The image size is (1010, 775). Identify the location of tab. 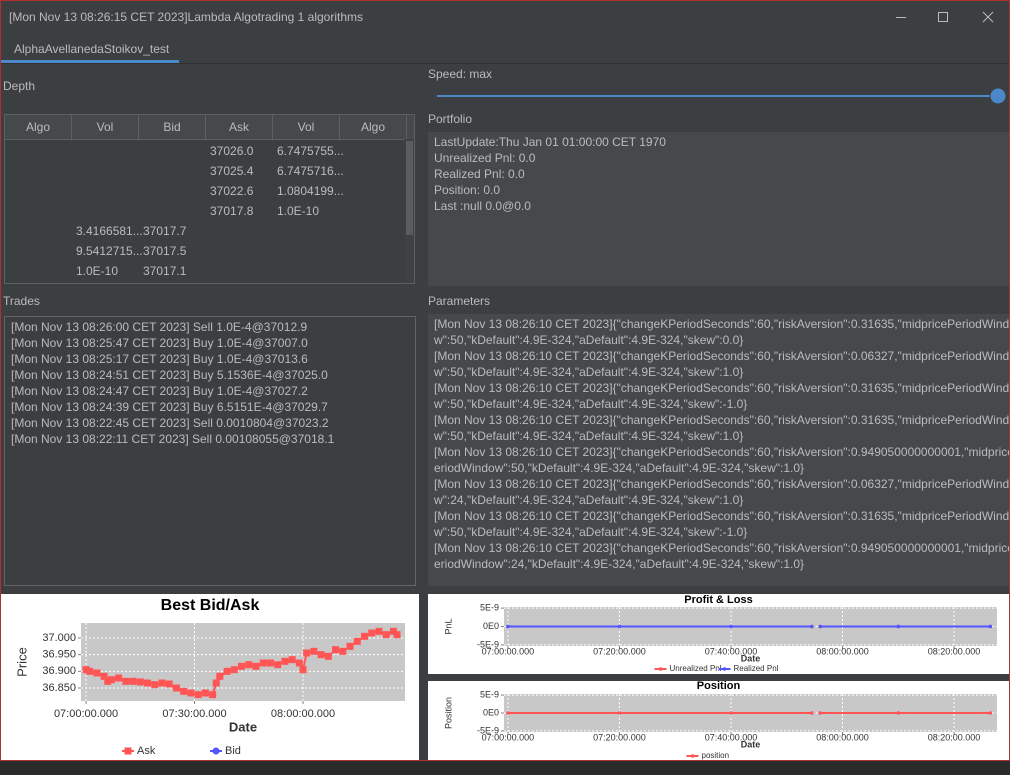
(90, 48).